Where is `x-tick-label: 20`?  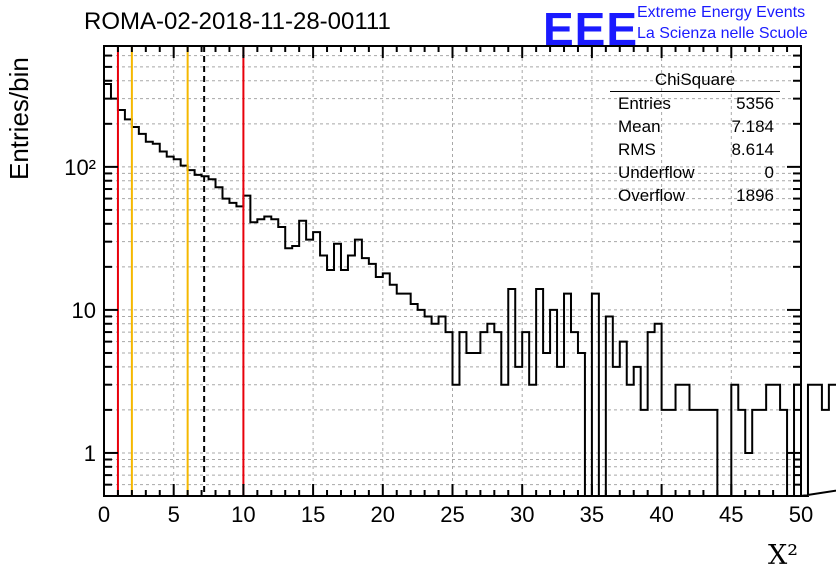 x-tick-label: 20 is located at coordinates (383, 514).